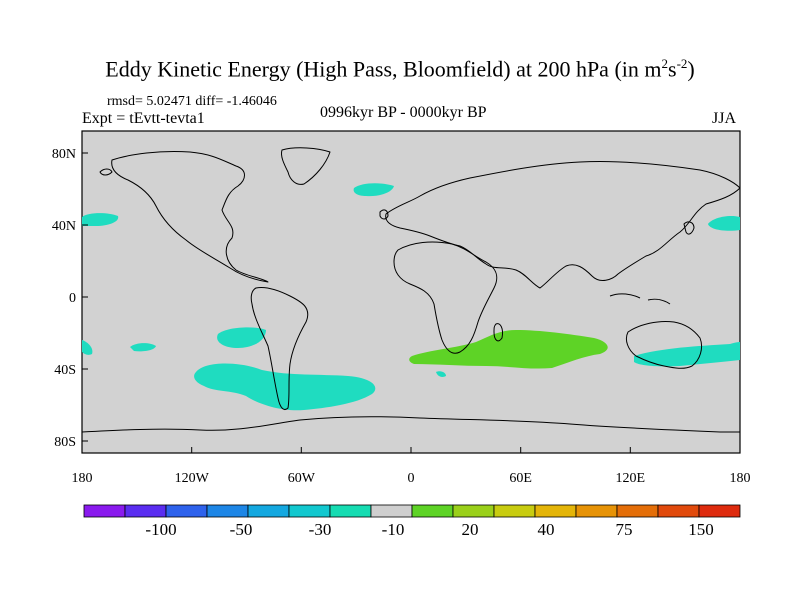  What do you see at coordinates (64, 154) in the screenshot?
I see `lat-tick-label: 80N` at bounding box center [64, 154].